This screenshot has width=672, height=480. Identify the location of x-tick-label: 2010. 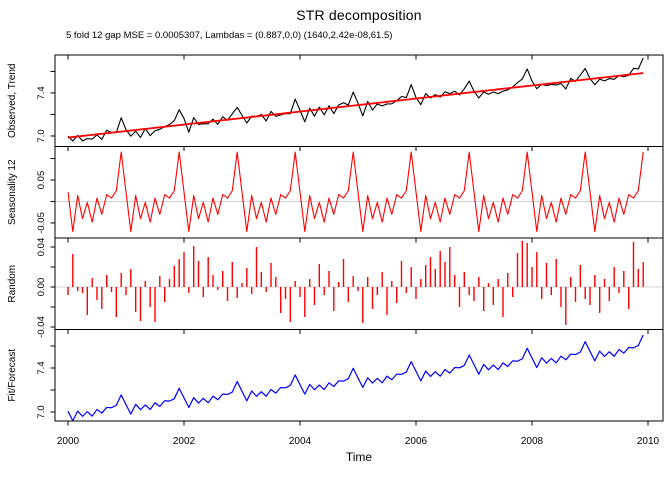
(648, 441).